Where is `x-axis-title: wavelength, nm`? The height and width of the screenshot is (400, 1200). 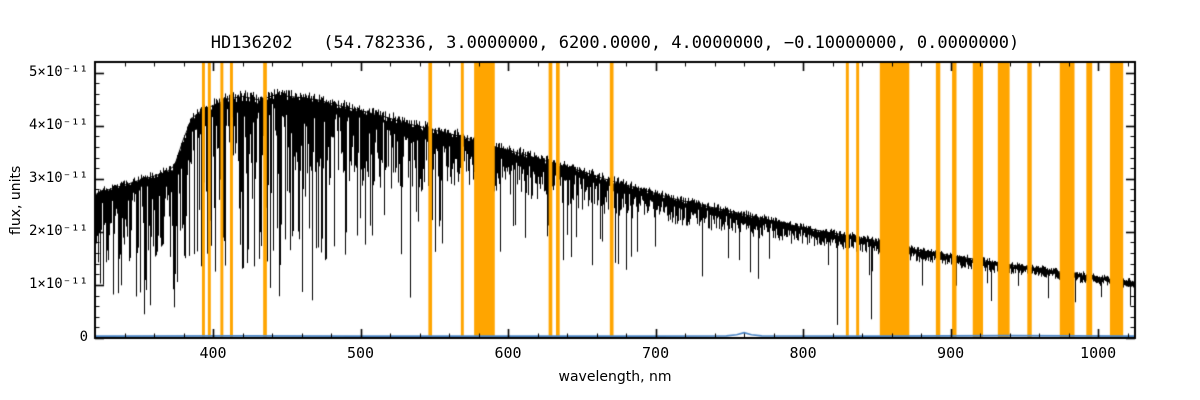
x-axis-title: wavelength, nm is located at coordinates (615, 377).